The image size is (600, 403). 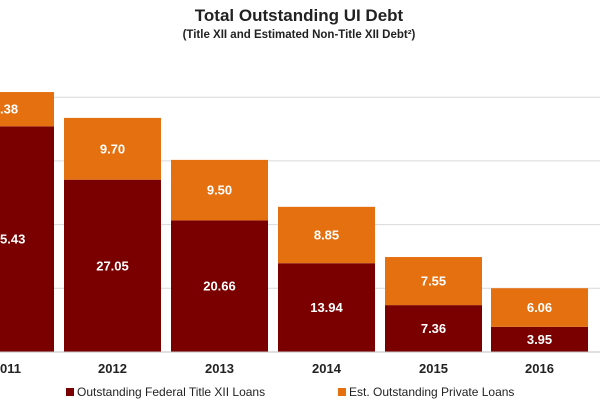 What do you see at coordinates (431, 392) in the screenshot?
I see `legend-label: Est. Outstanding Private Loans` at bounding box center [431, 392].